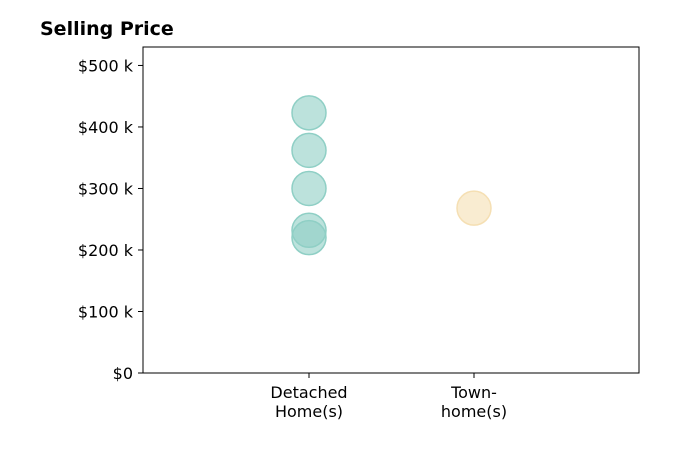 Image resolution: width=679 pixels, height=462 pixels. What do you see at coordinates (391, 175) in the screenshot?
I see `data-points` at bounding box center [391, 175].